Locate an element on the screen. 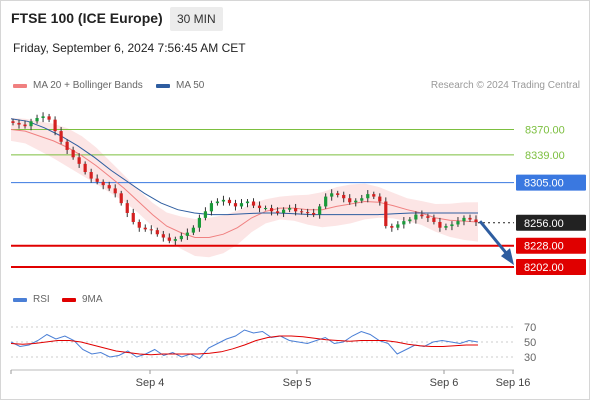  ma9-swatch is located at coordinates (69, 299).